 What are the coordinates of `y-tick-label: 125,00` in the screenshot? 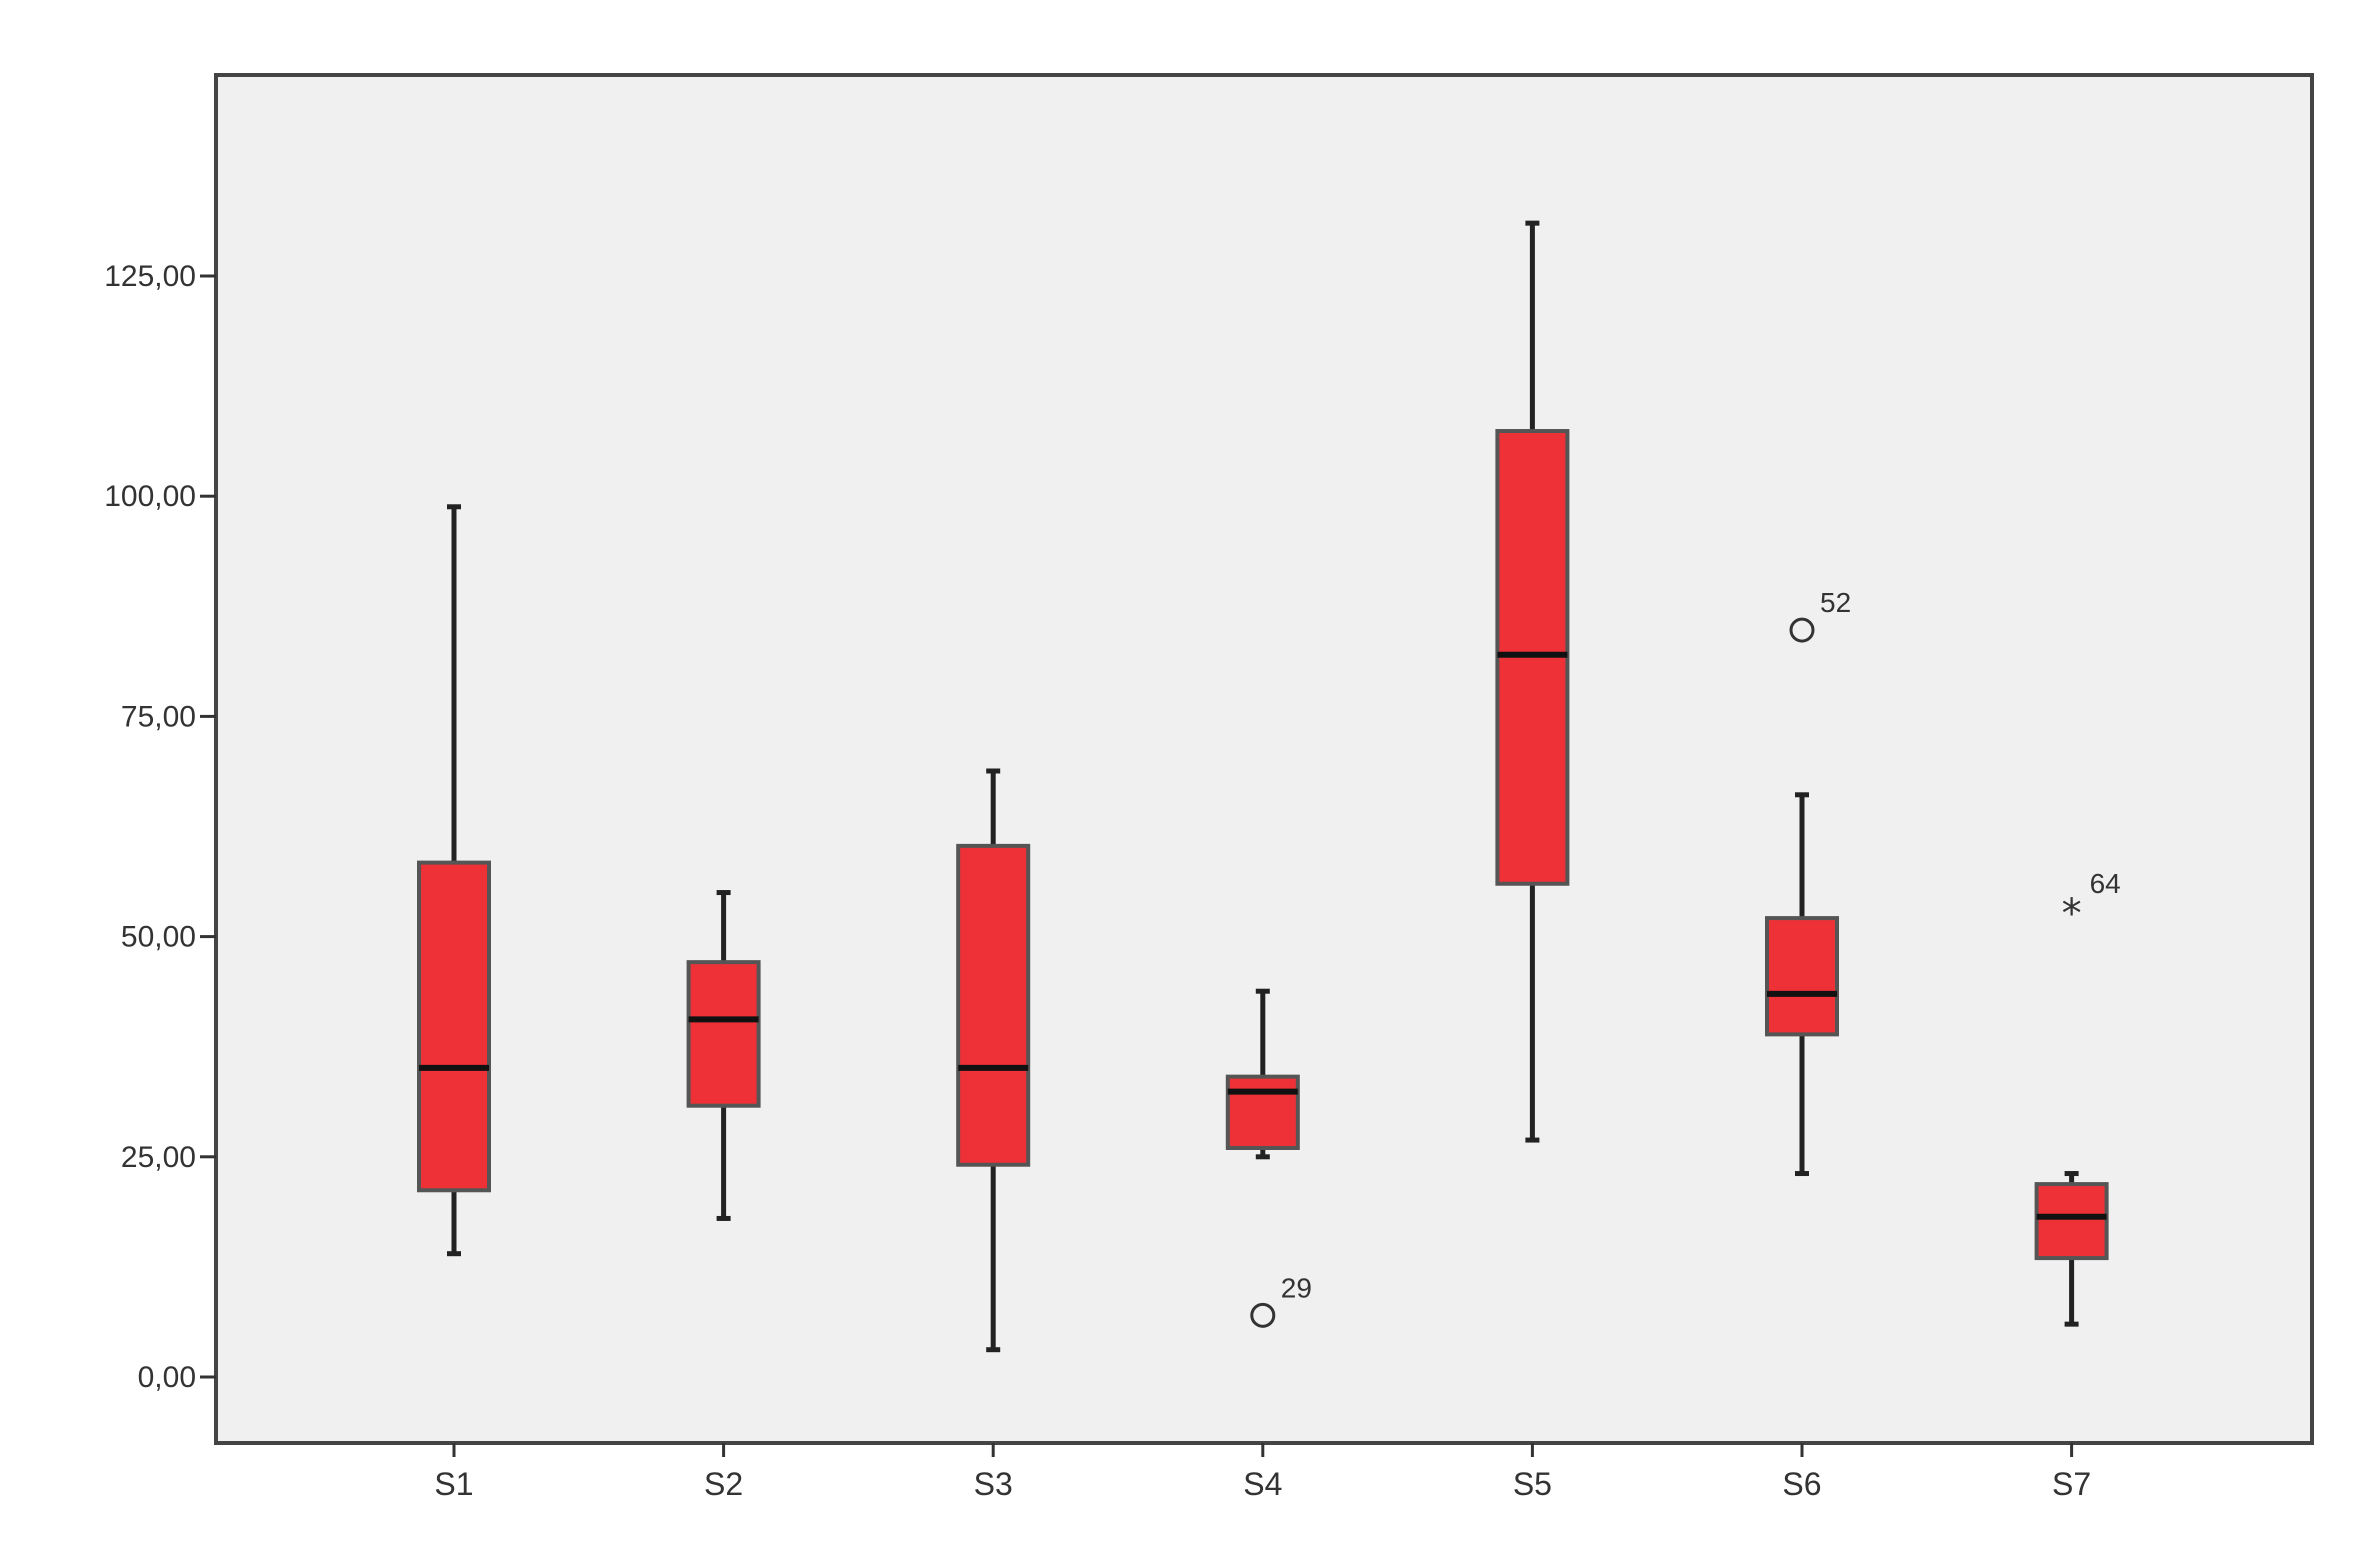 It's located at (150, 276).